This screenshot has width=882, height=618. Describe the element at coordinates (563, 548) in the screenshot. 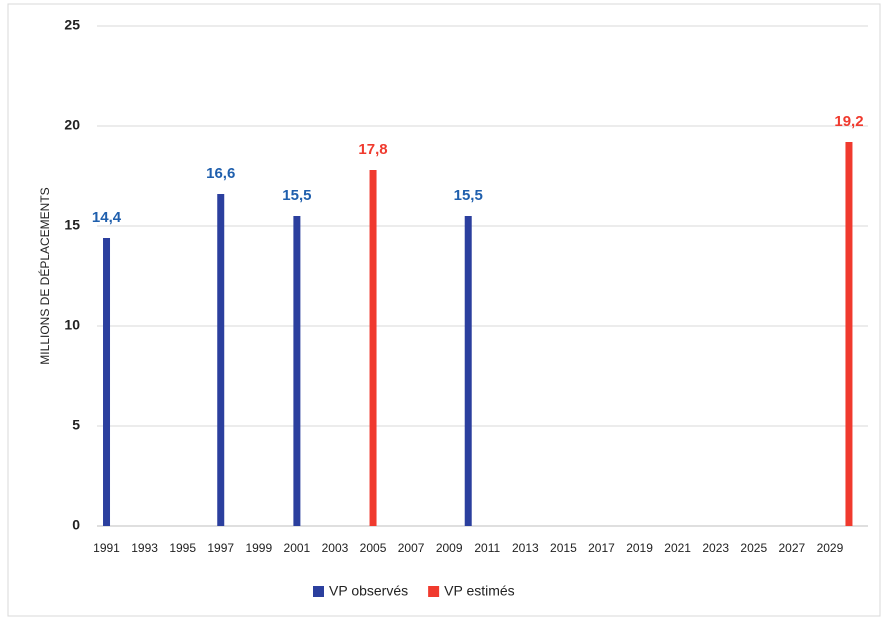

I see `x-tick-label: 2015` at that location.